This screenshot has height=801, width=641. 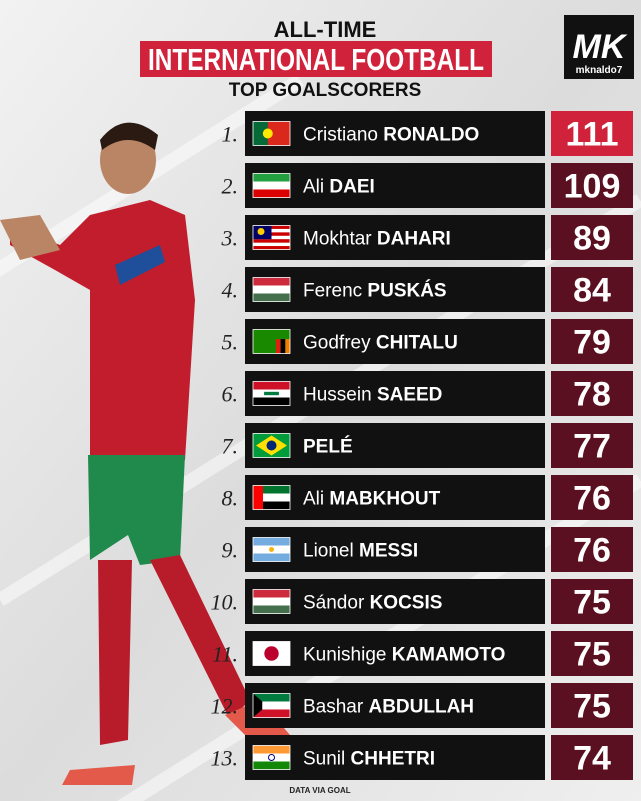 I want to click on footer: DATA VIA GOAL, so click(x=319, y=790).